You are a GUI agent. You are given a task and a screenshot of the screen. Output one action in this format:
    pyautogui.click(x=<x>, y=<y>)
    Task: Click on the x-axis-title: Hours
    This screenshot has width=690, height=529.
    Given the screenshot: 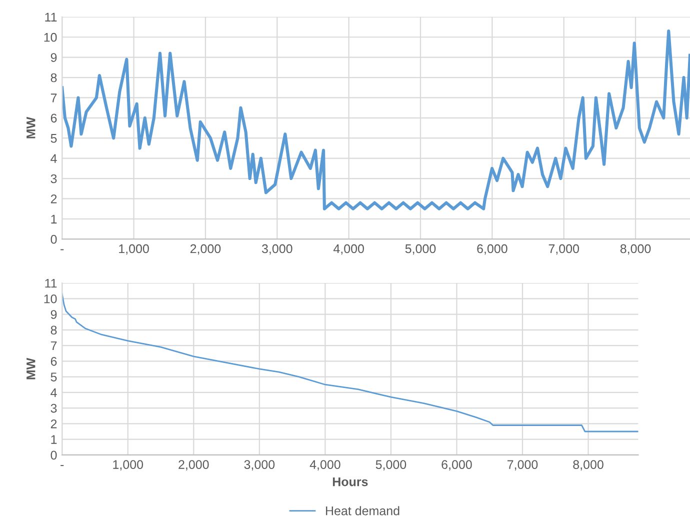 What is the action you would take?
    pyautogui.click(x=350, y=481)
    